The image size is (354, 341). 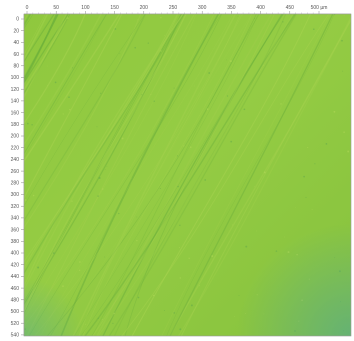 What do you see at coordinates (319, 8) in the screenshot?
I see `x-tick-label: 500 µm` at bounding box center [319, 8].